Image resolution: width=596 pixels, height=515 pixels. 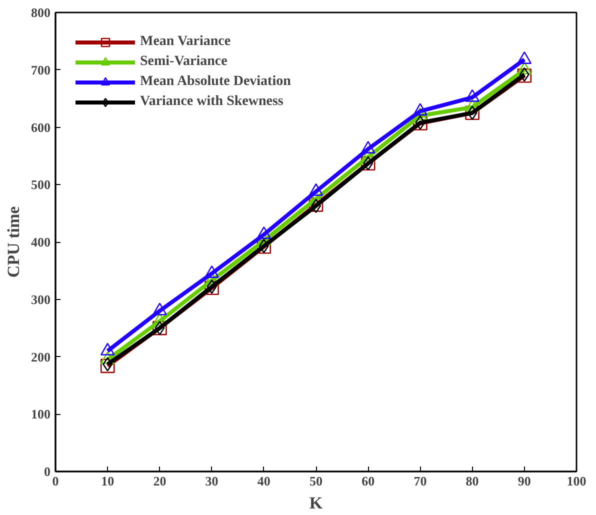 What do you see at coordinates (316, 481) in the screenshot?
I see `x-tick-label: 50` at bounding box center [316, 481].